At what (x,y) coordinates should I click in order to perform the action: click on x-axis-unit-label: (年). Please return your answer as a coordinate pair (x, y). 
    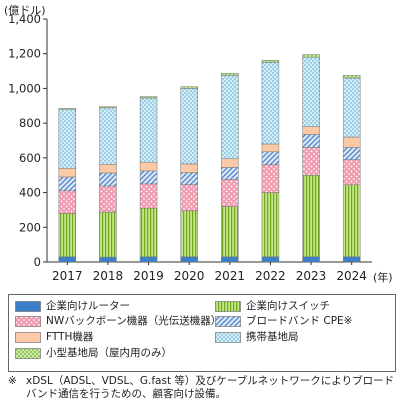
    Looking at the image, I should click on (383, 277).